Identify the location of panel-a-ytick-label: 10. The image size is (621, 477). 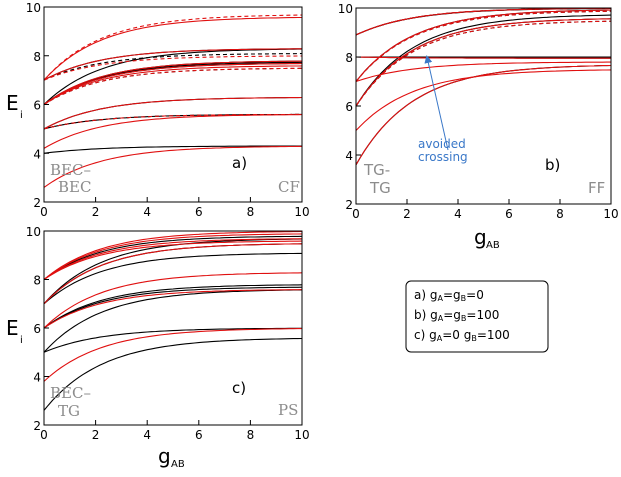
(33, 8).